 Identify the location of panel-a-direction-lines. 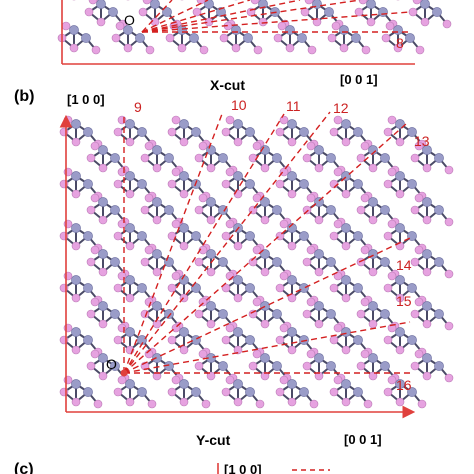
(276, 16).